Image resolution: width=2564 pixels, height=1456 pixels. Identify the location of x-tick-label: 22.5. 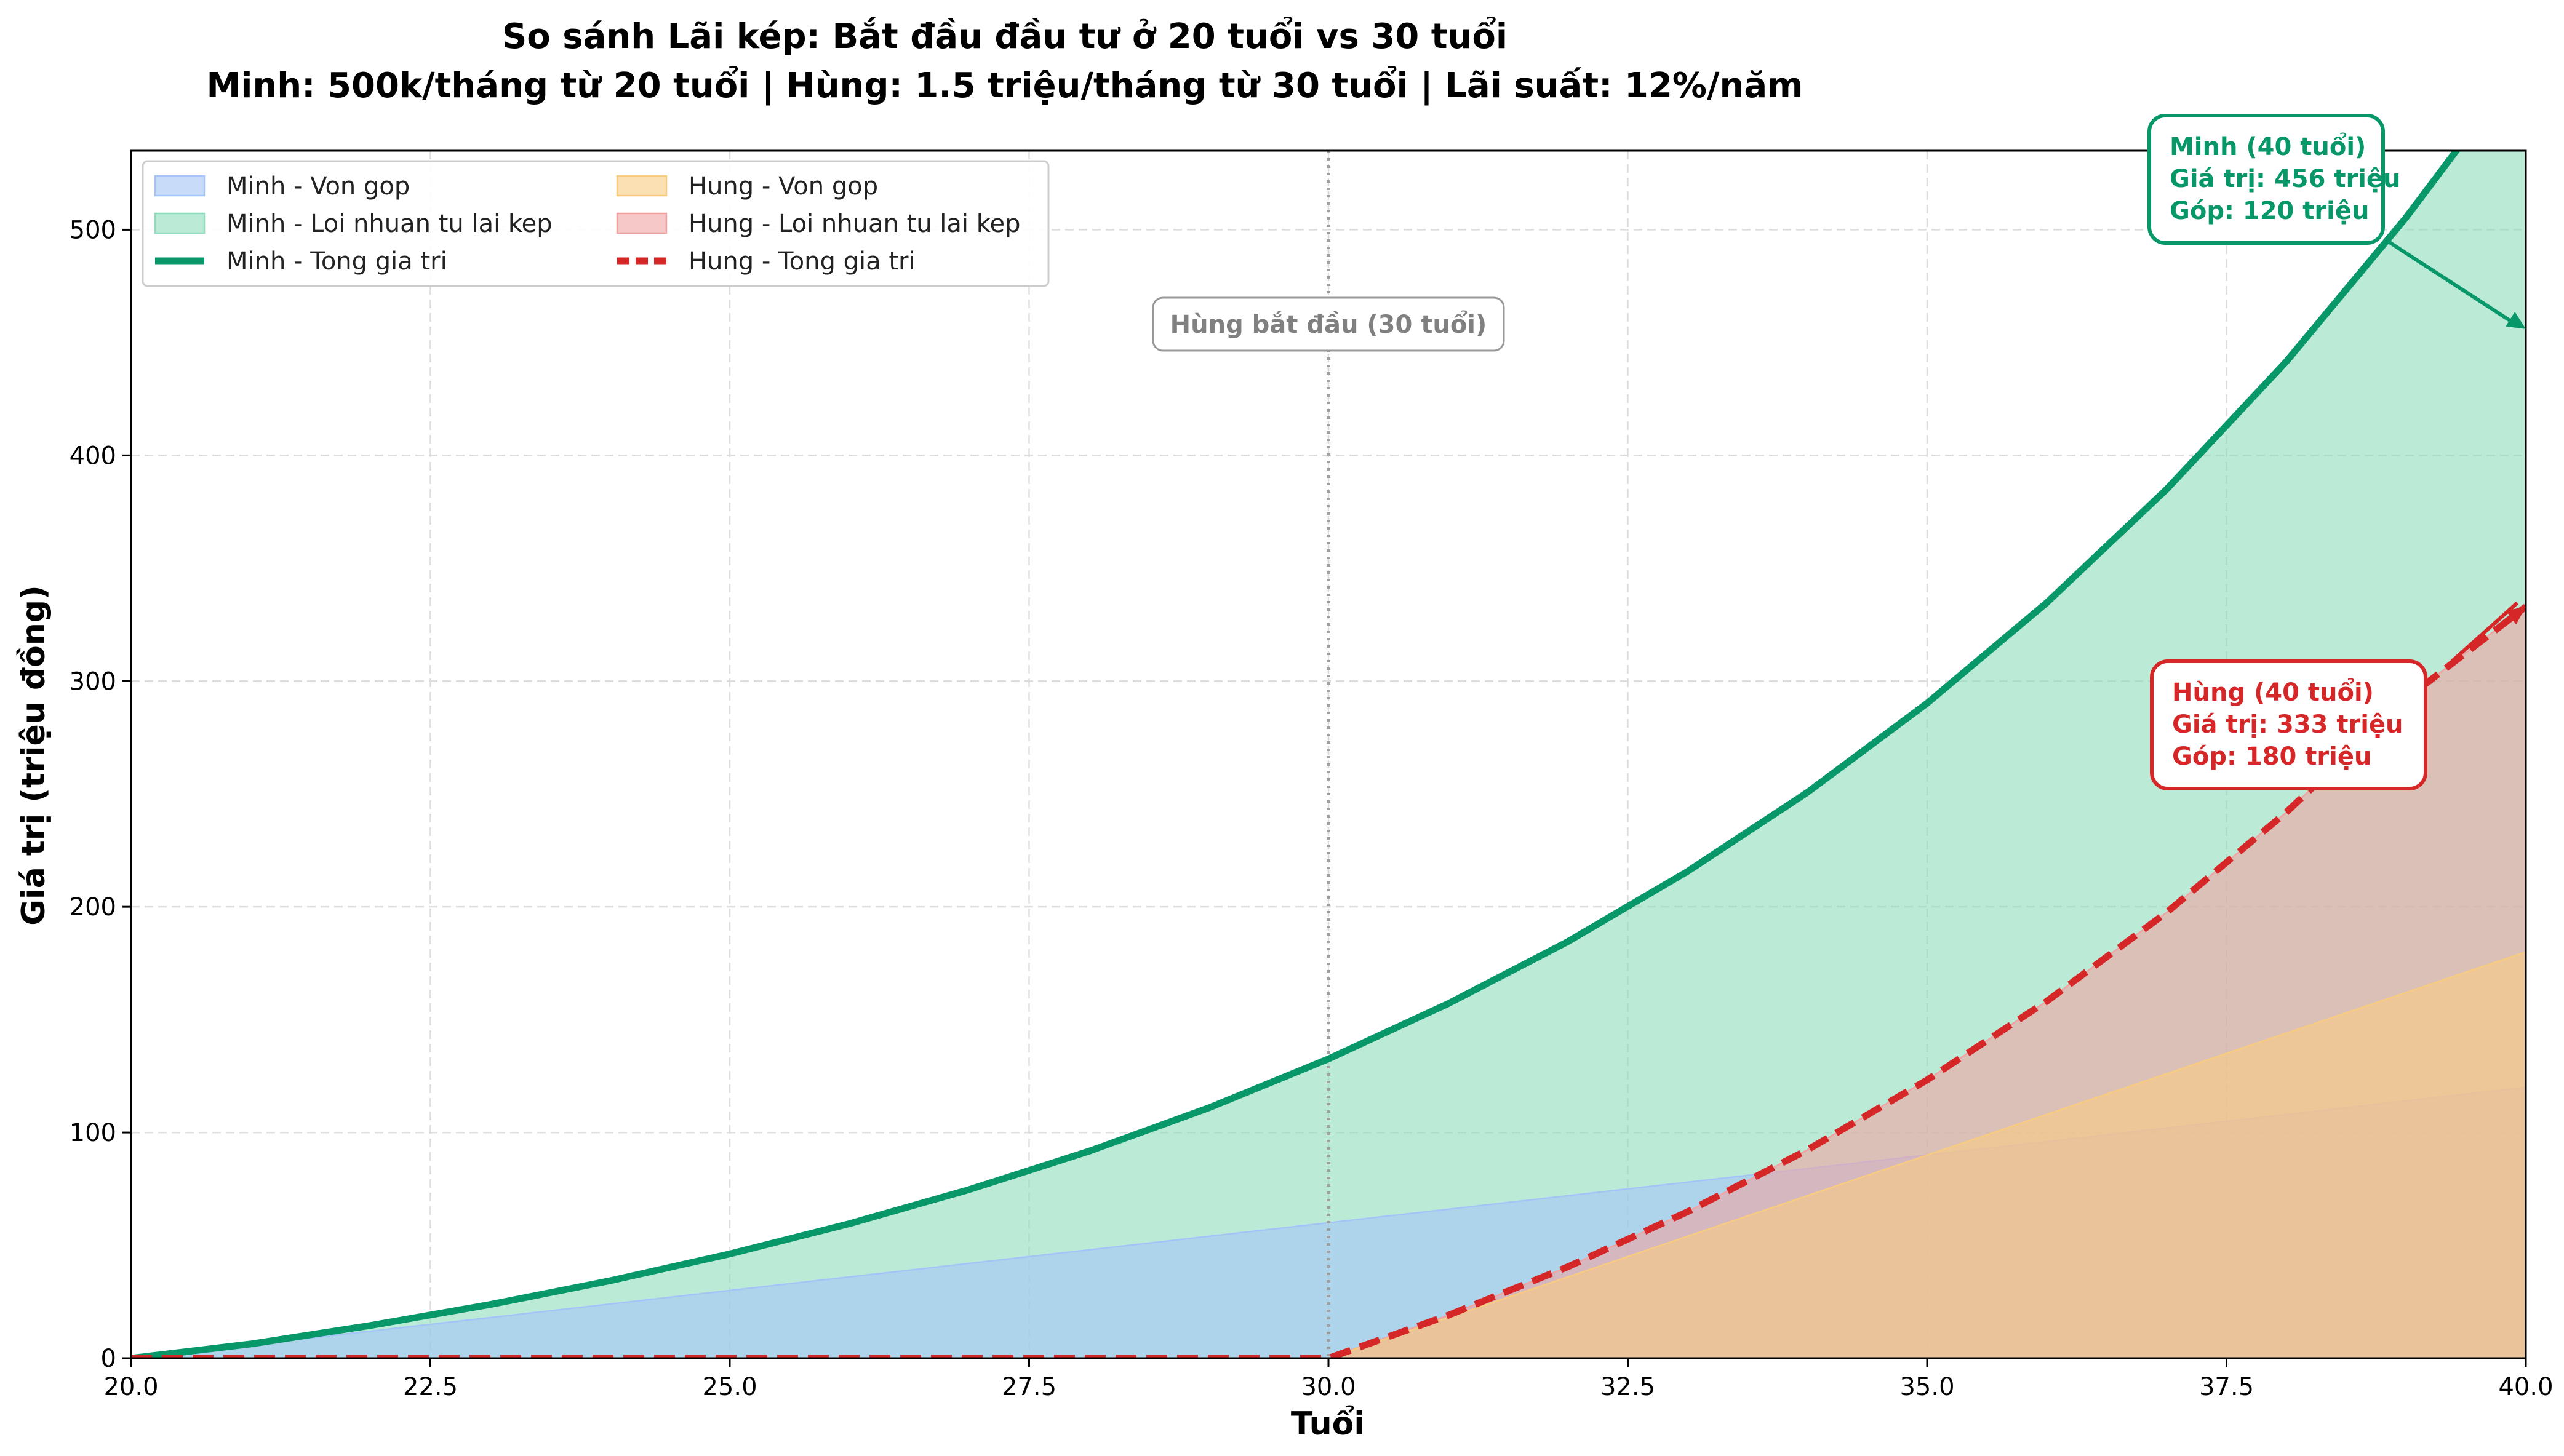
(430, 1387).